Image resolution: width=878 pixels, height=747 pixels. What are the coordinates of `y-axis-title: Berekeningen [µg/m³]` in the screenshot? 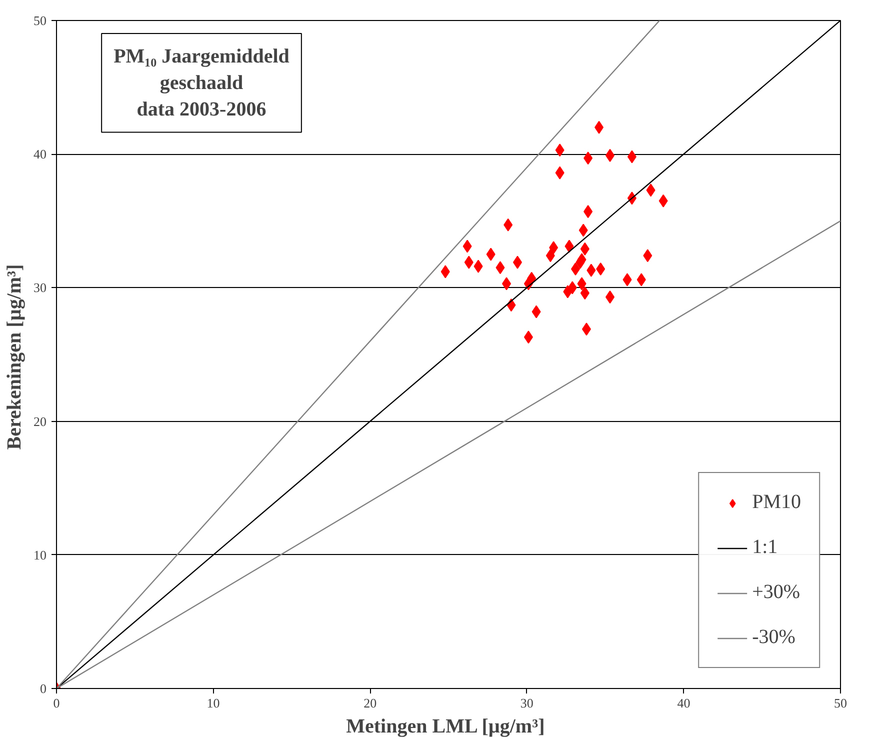 It's located at (15, 357).